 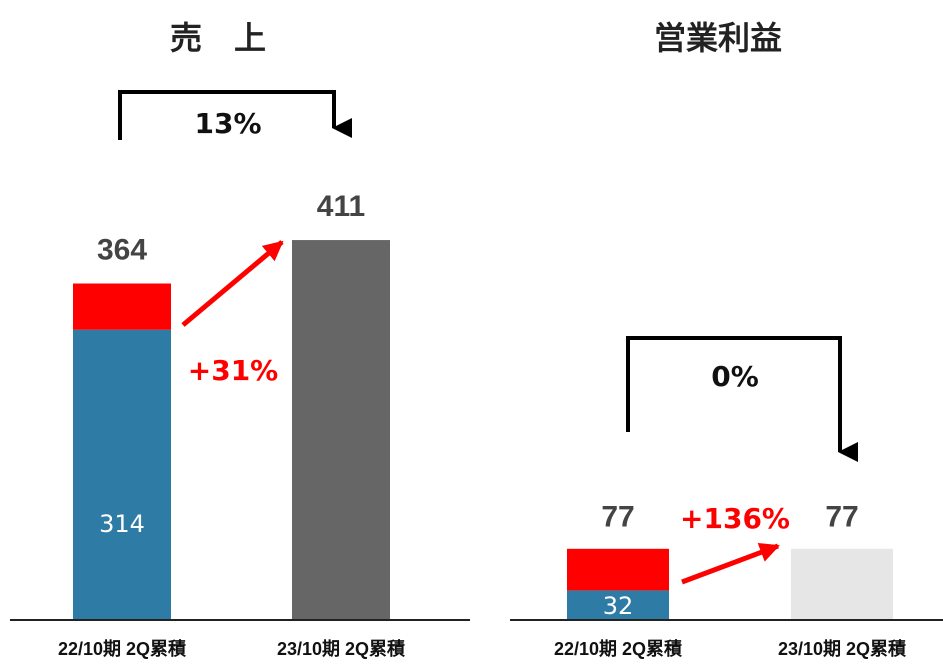 I want to click on total-label: 364, so click(x=122, y=249).